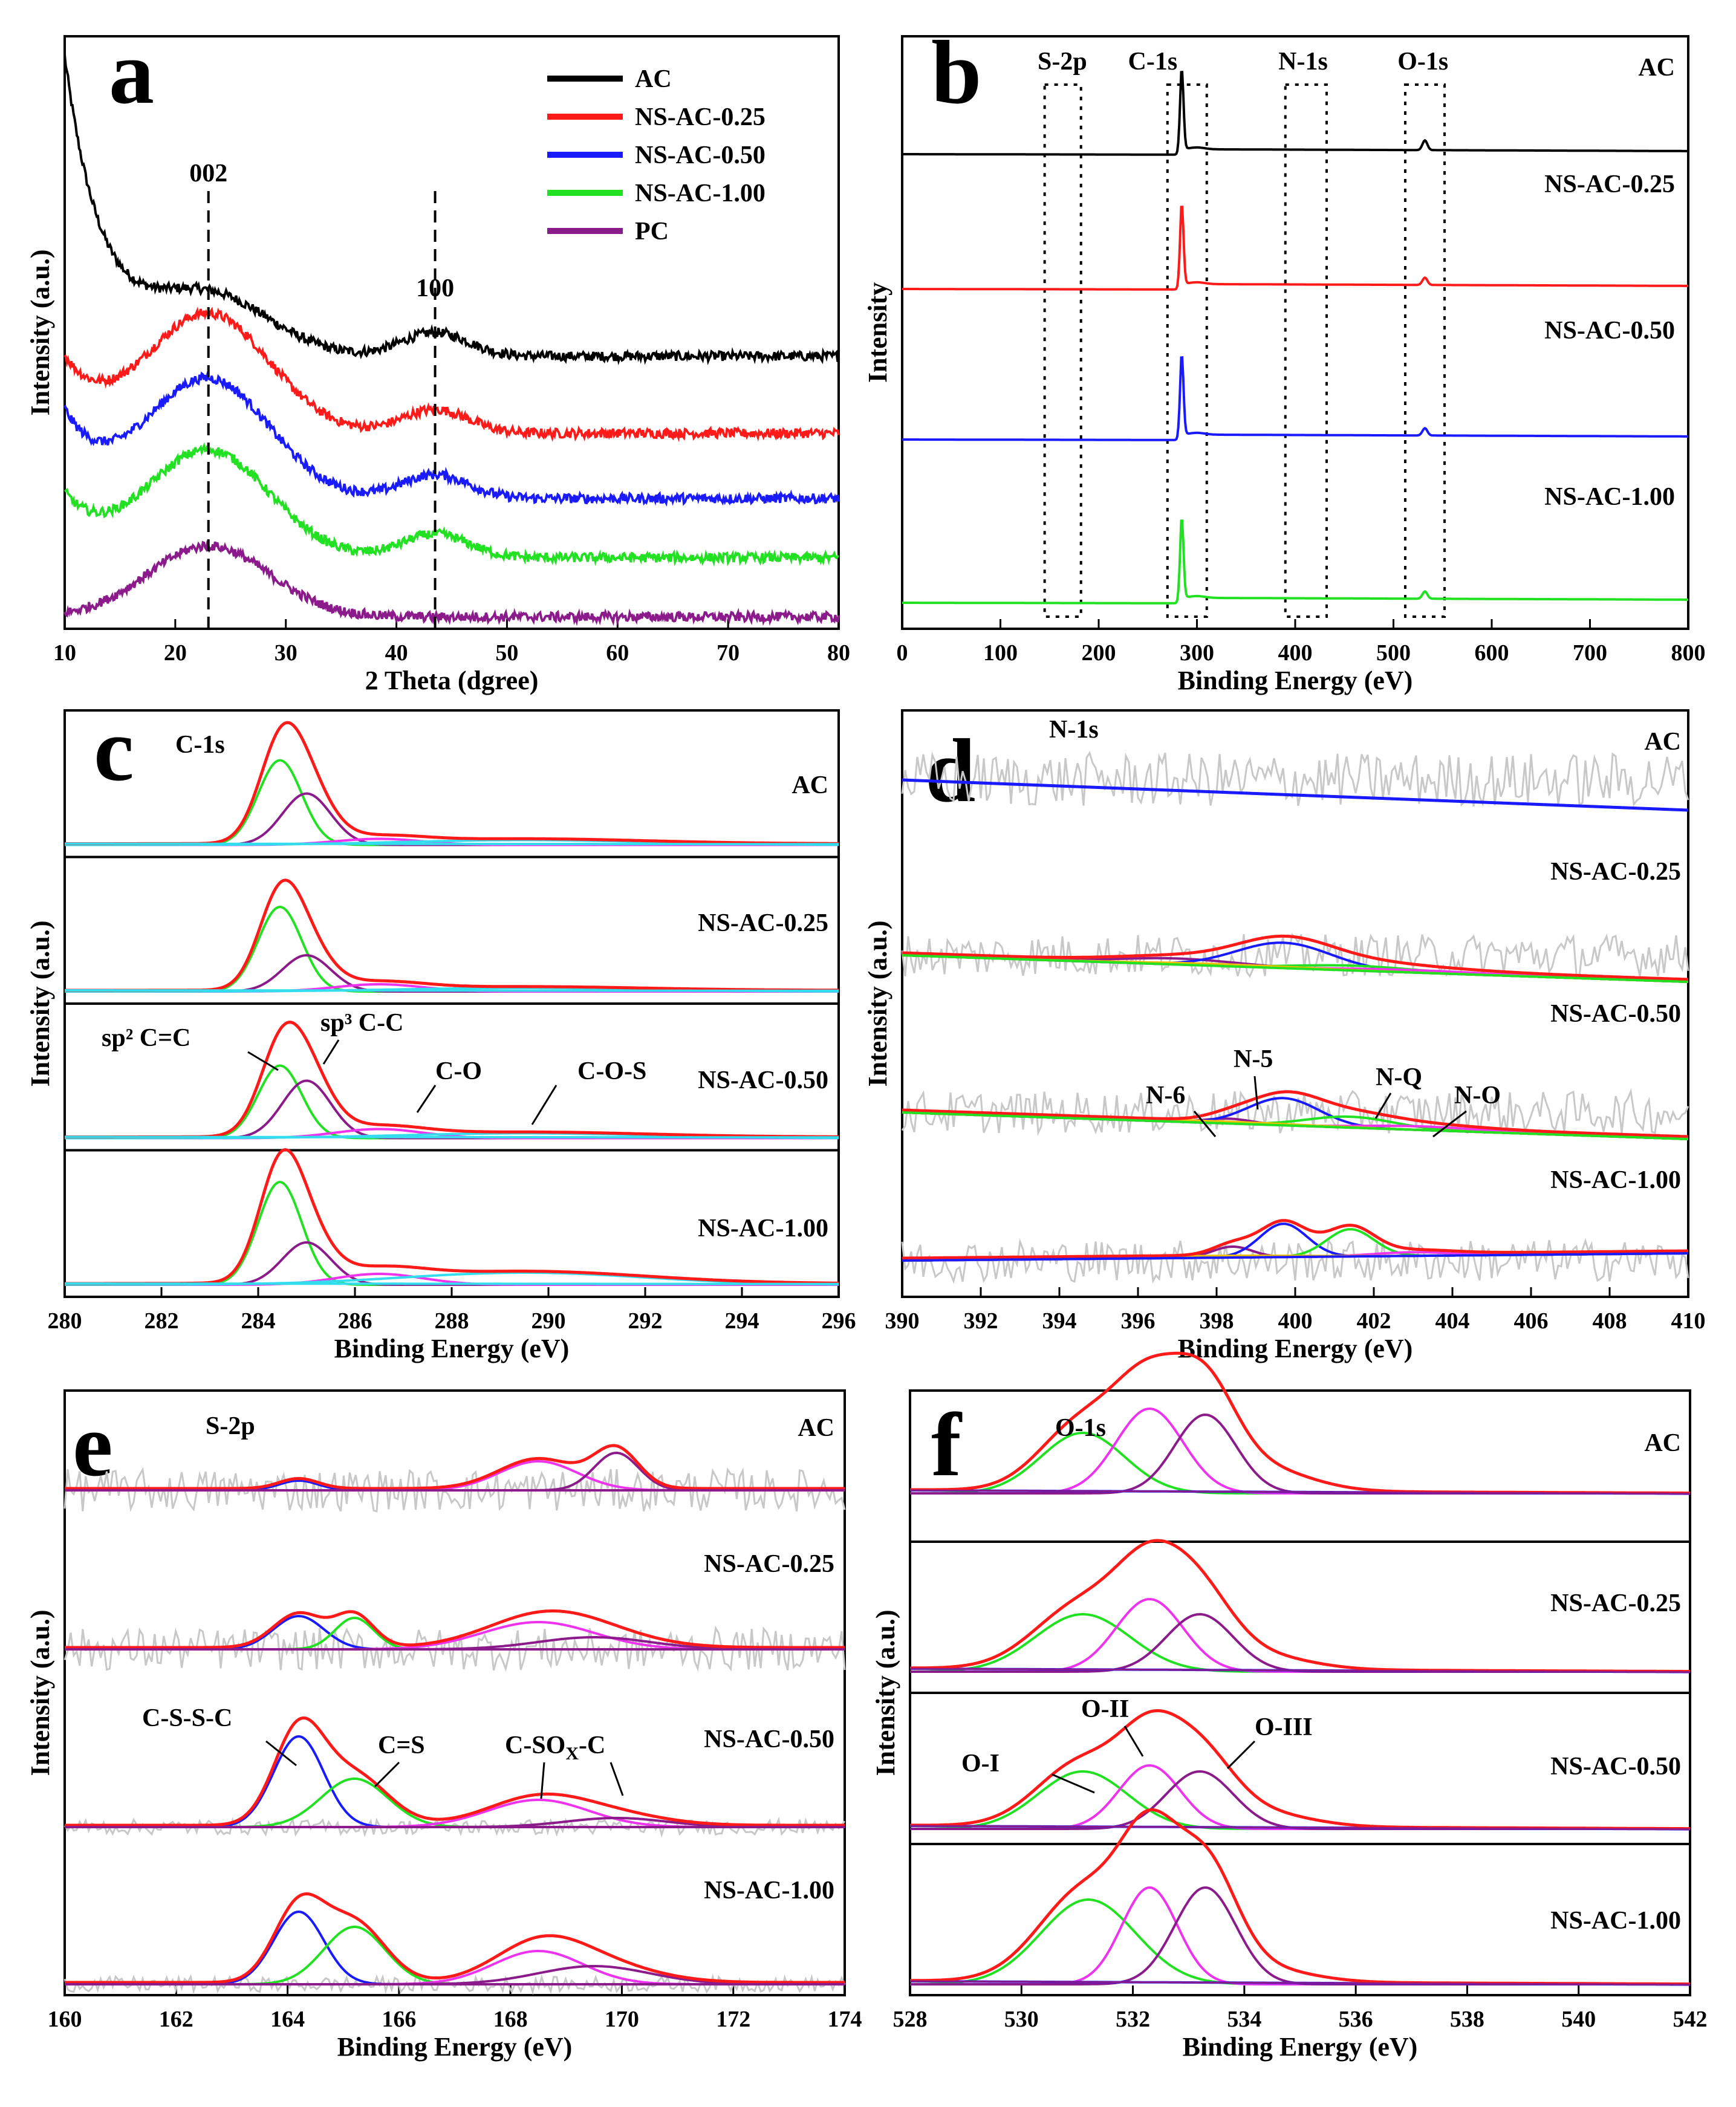  I want to click on panel-b-ylabel: Intensity, so click(877, 332).